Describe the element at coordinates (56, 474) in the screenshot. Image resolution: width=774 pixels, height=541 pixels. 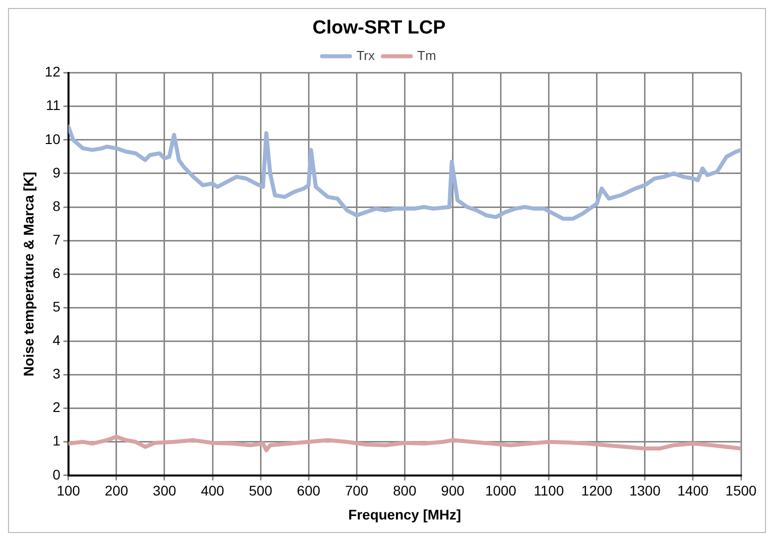
I see `y-tick-label: 0` at that location.